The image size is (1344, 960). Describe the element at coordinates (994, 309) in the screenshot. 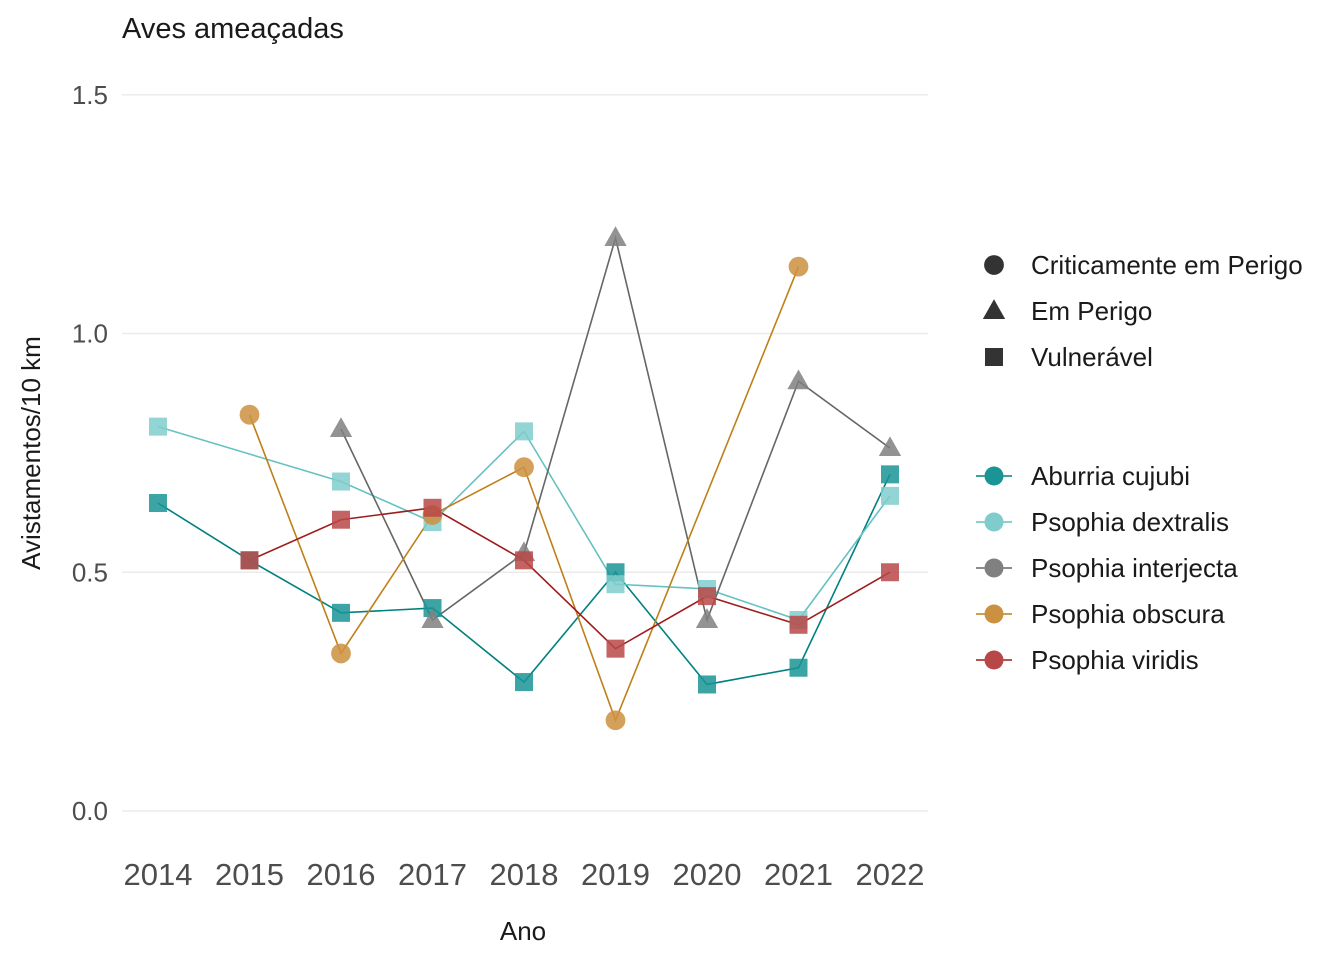

I see `legend-shape-triangle-icon` at that location.